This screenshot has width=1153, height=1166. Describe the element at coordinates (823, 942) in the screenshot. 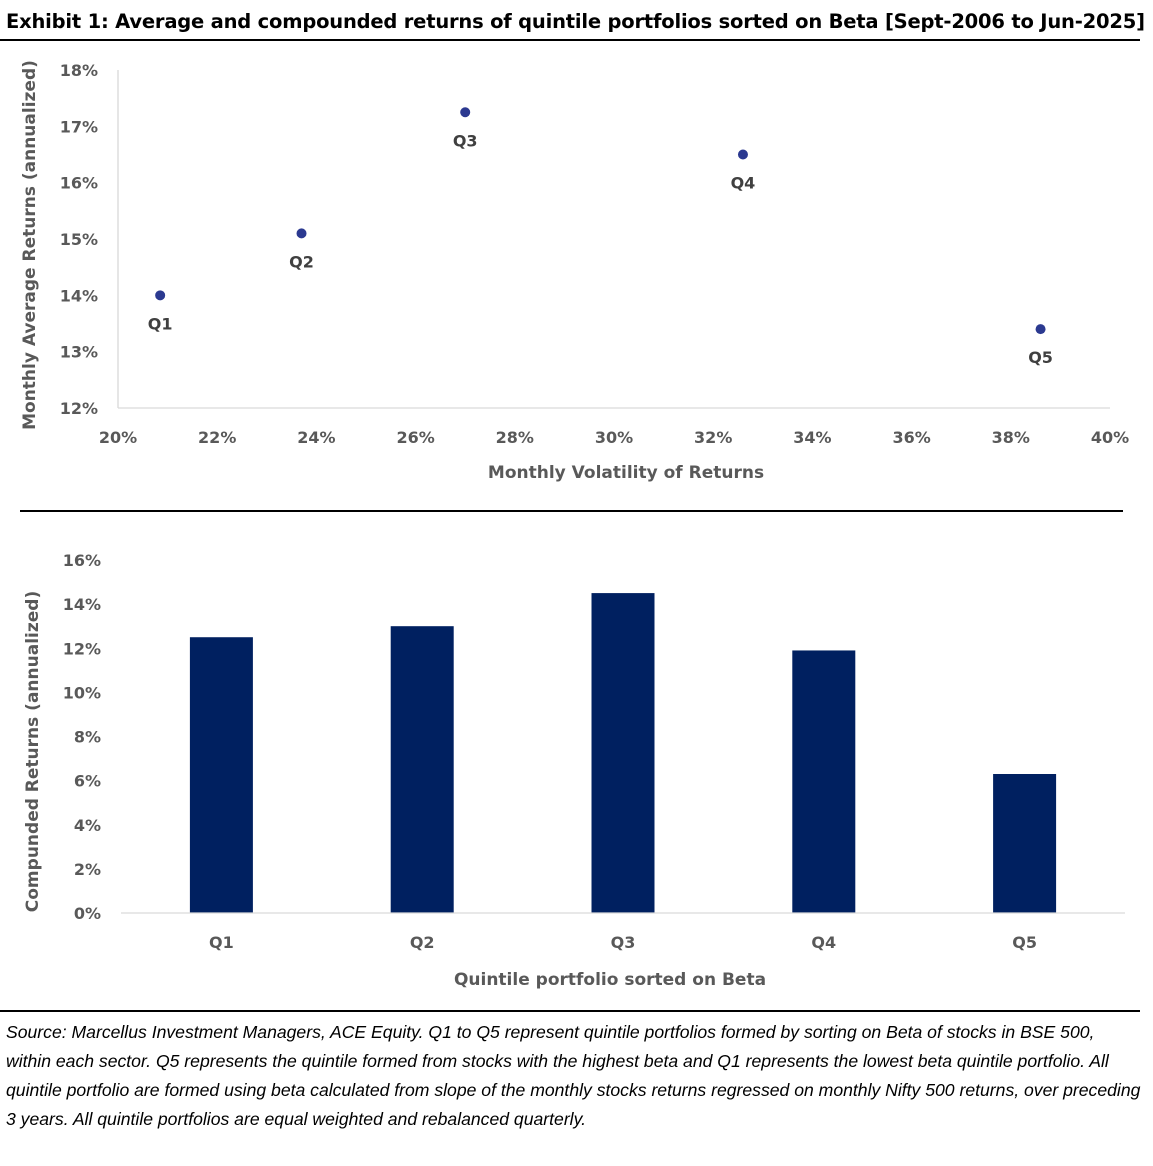

I see `category-label: Q4` at that location.